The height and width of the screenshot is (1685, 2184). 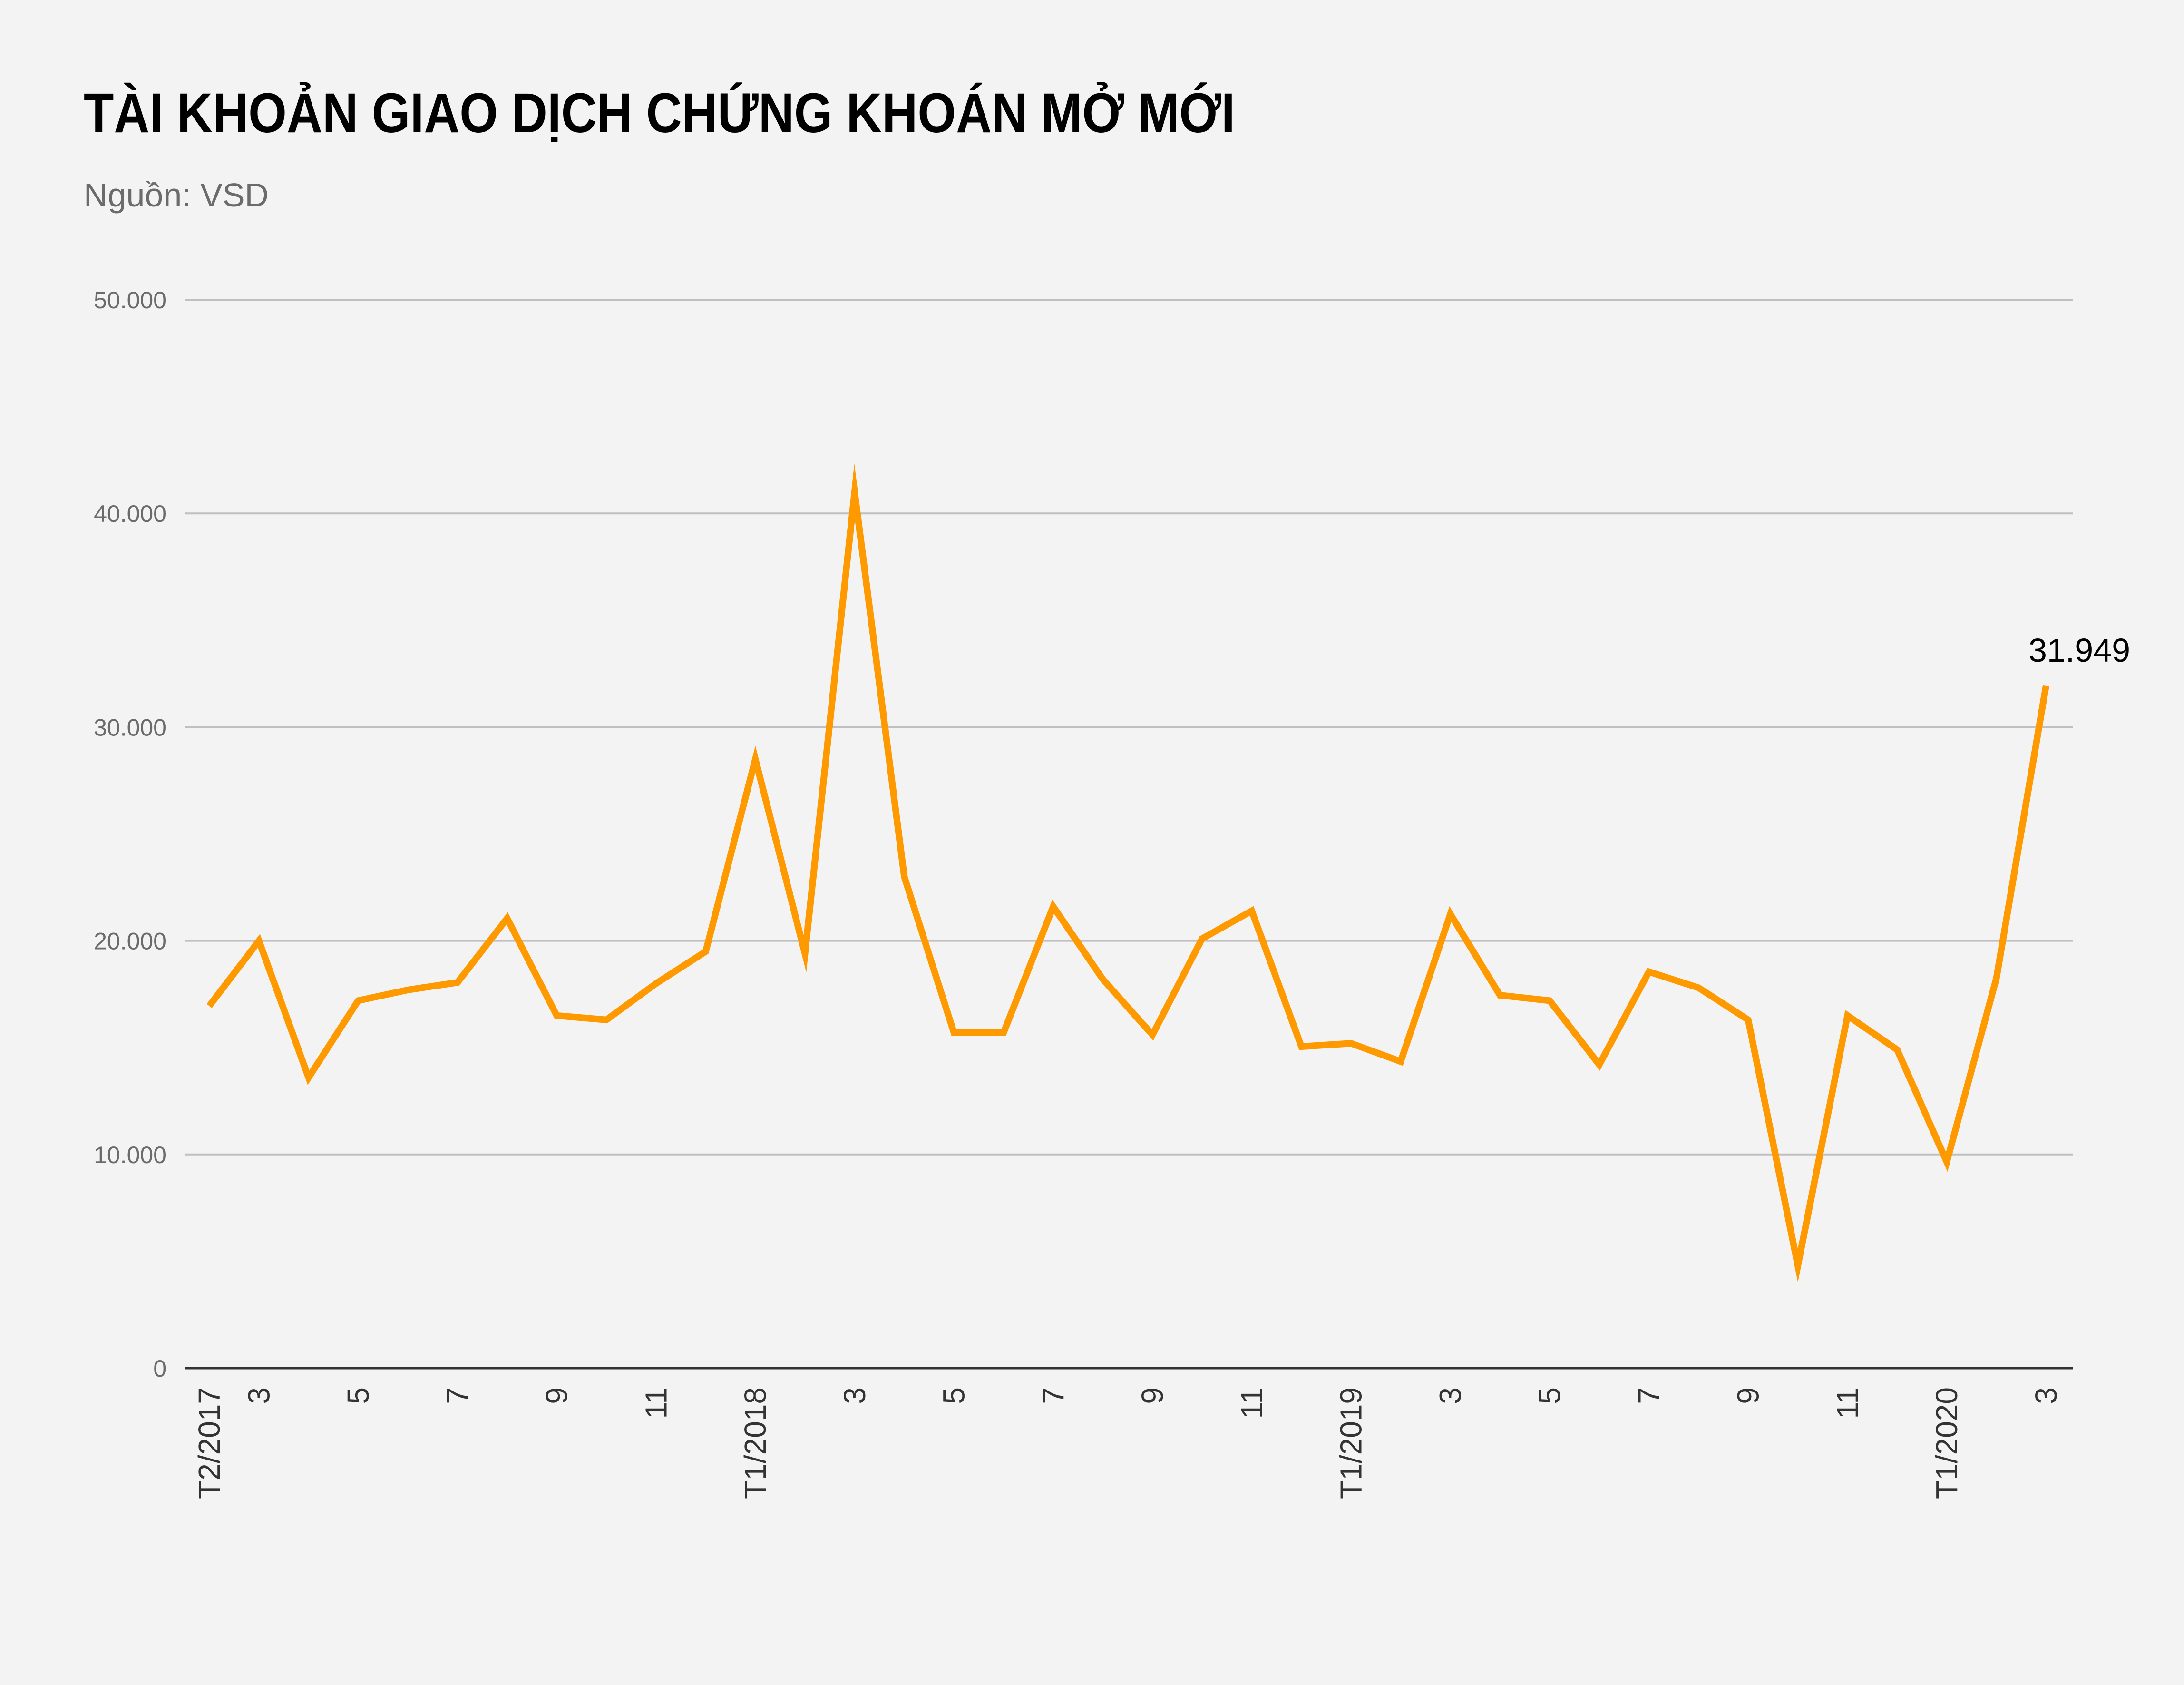 What do you see at coordinates (659, 113) in the screenshot?
I see `chart-title: TÀI KHOẢN GIAO DỊCH CHỨNG KHOÁN MỞ MỚI` at bounding box center [659, 113].